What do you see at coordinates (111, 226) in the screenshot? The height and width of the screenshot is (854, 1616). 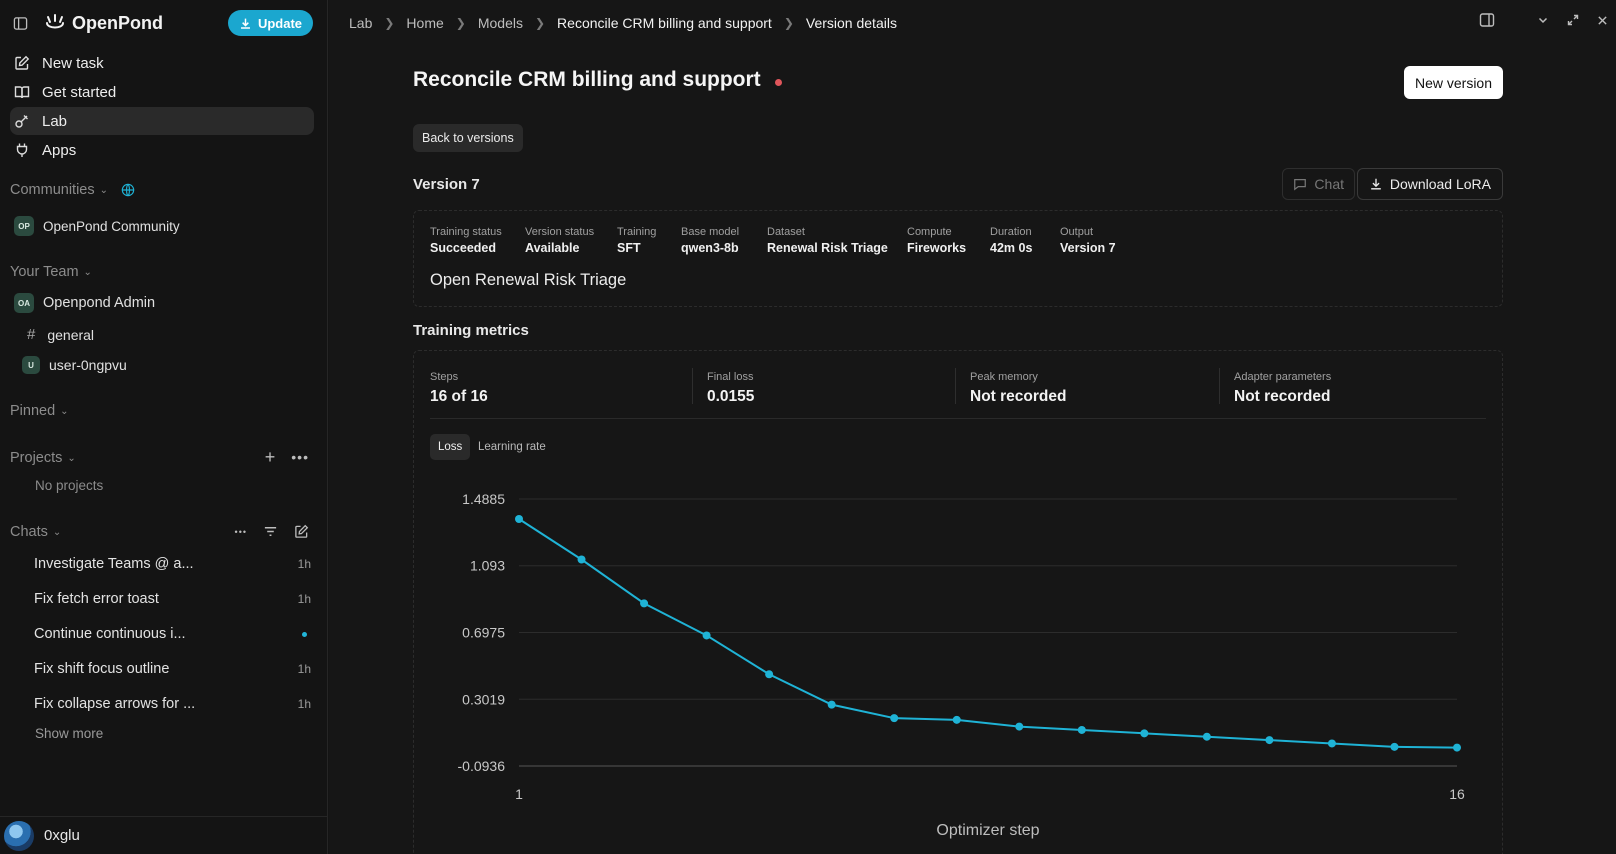 I see `community-name: OpenPond Community` at bounding box center [111, 226].